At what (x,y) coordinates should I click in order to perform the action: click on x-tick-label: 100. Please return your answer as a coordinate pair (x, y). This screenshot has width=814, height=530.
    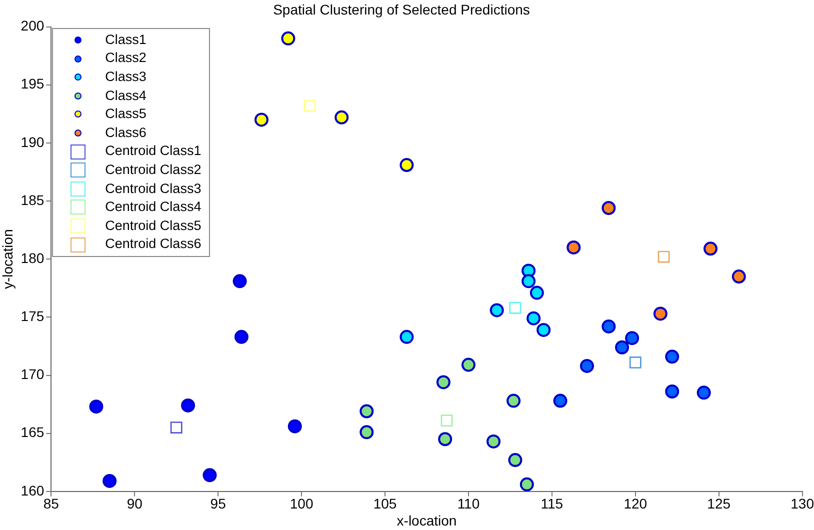
    Looking at the image, I should click on (302, 504).